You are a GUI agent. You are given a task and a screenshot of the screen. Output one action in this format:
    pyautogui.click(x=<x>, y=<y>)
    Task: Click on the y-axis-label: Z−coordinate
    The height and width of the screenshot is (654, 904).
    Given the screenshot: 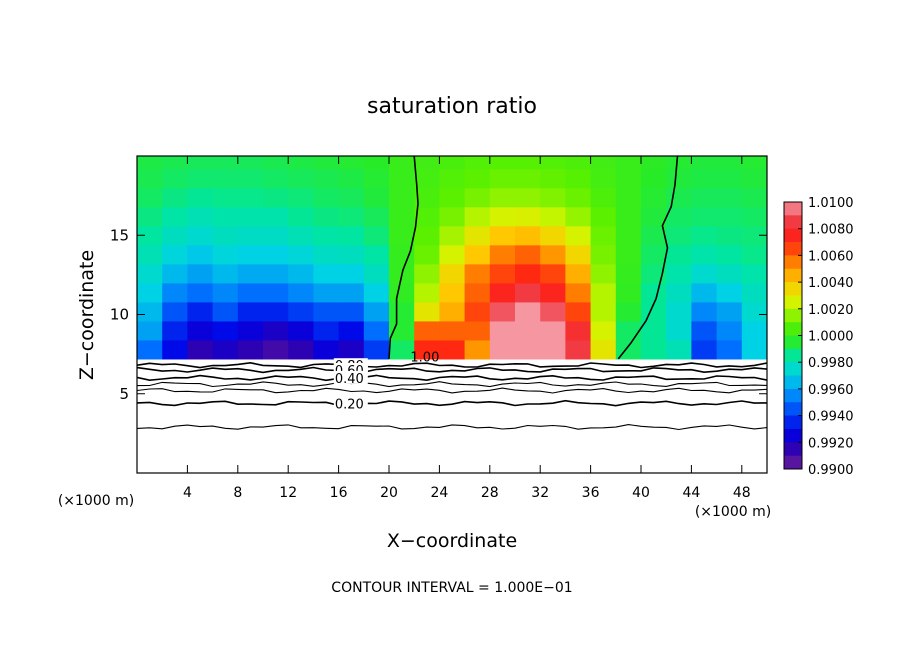 What is the action you would take?
    pyautogui.click(x=87, y=315)
    